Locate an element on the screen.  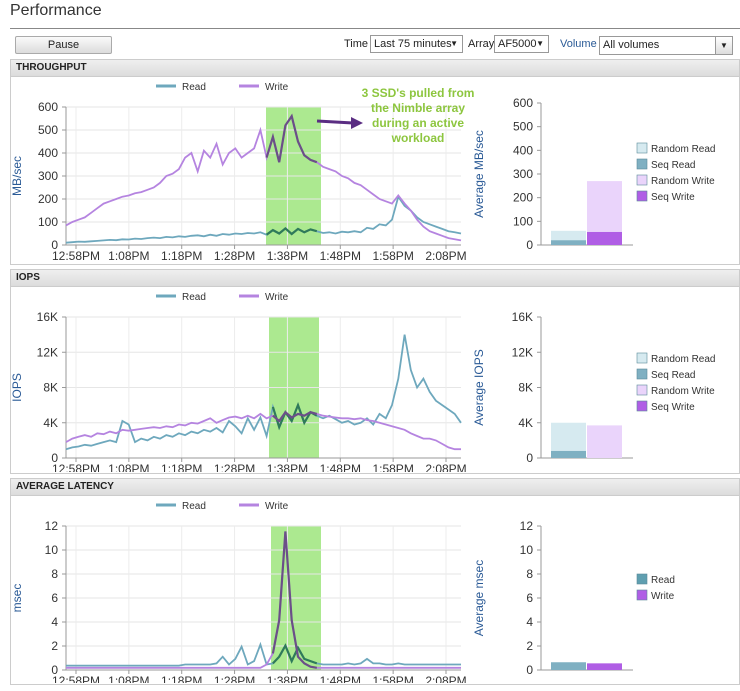
y2-axis-label: Average msec is located at coordinates (479, 598).